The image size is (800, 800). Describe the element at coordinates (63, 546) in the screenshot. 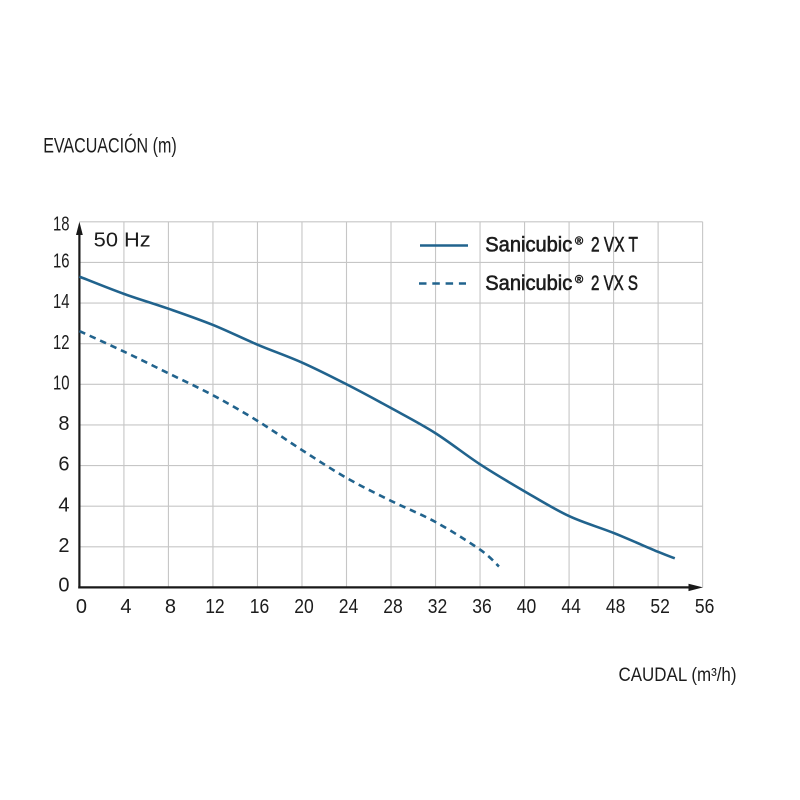

I see `svg-text: 2` at that location.